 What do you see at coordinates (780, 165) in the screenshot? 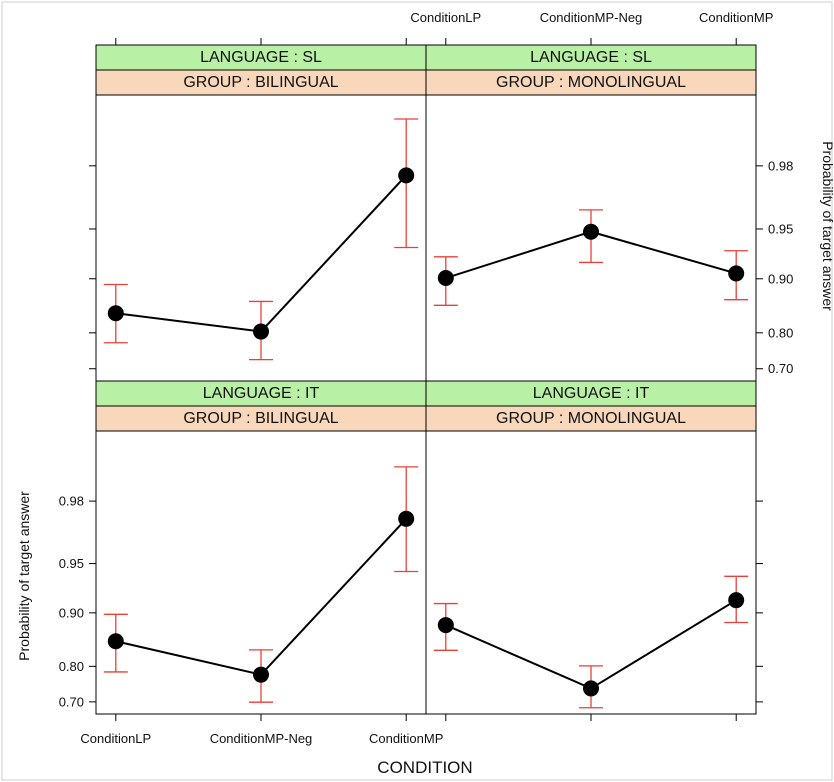
I see `y-tick-label-right: 0.98` at bounding box center [780, 165].